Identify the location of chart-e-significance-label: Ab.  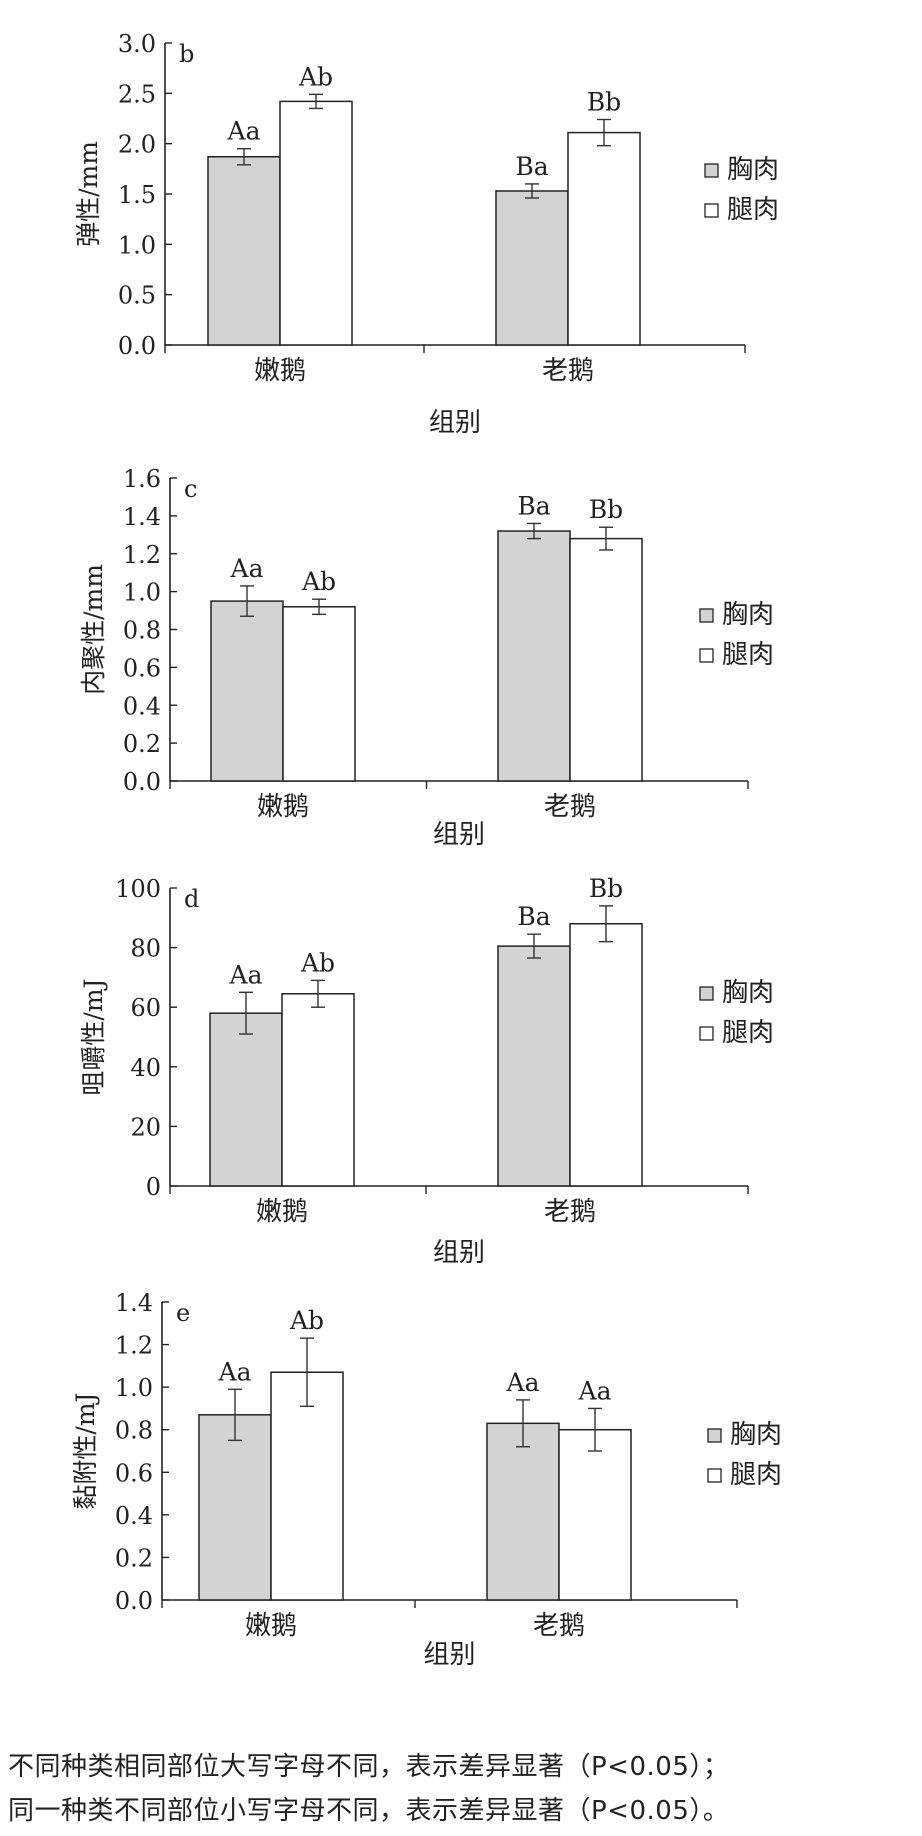
(306, 1320).